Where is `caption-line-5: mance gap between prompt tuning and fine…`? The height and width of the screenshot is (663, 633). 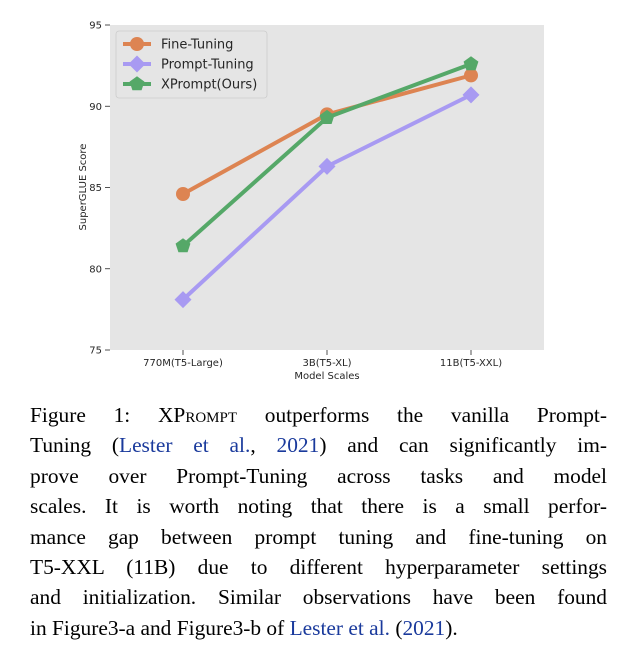
caption-line-5: mance gap between prompt tuning and fine… is located at coordinates (318, 536).